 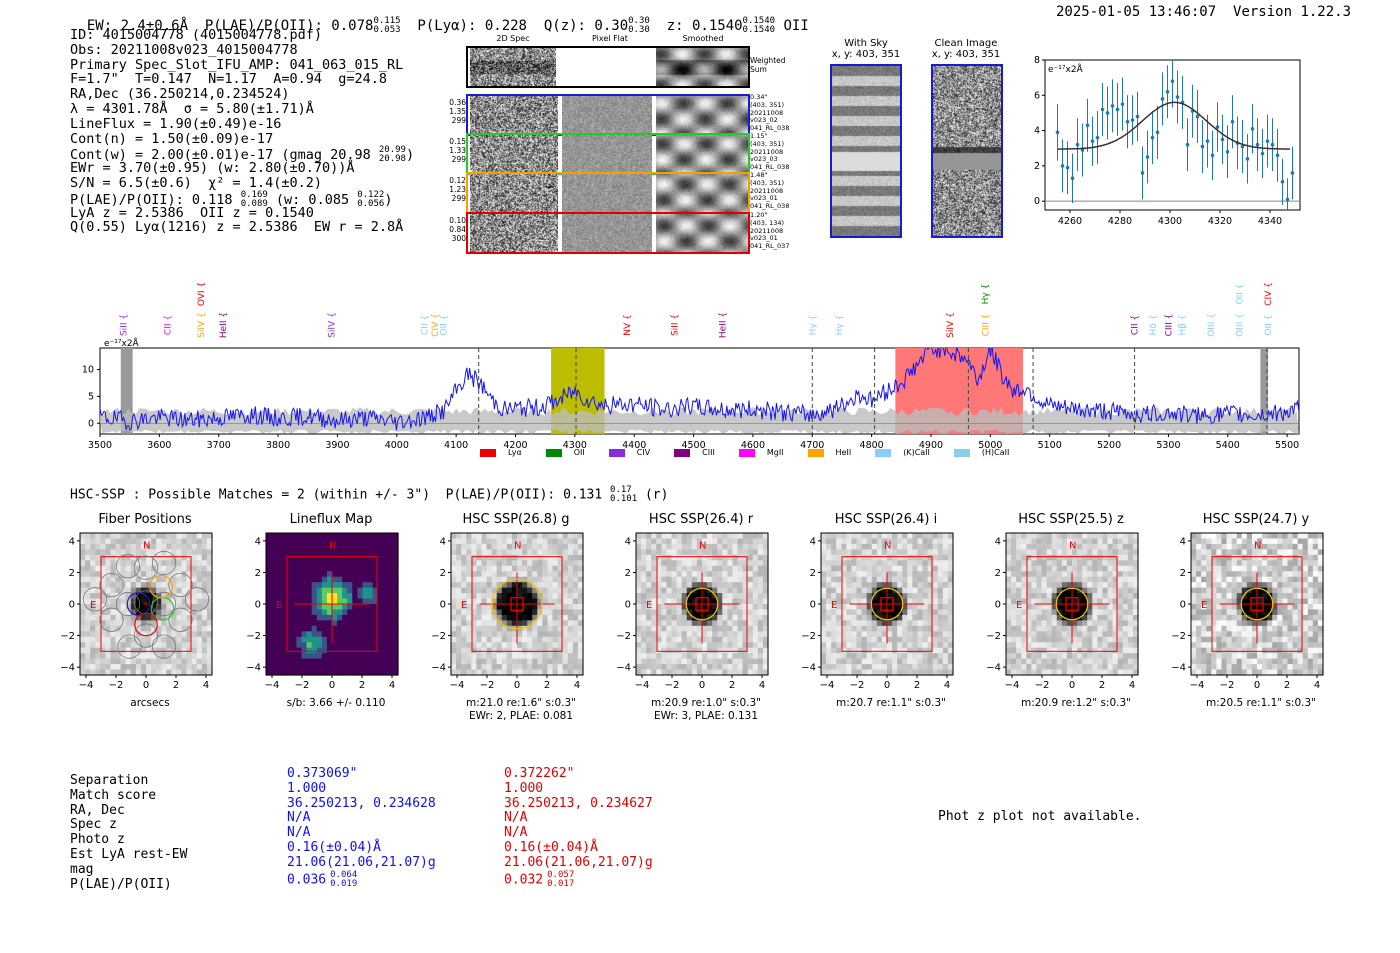 I want to click on match-value: 36.250213, 0.234628, so click(x=361, y=803).